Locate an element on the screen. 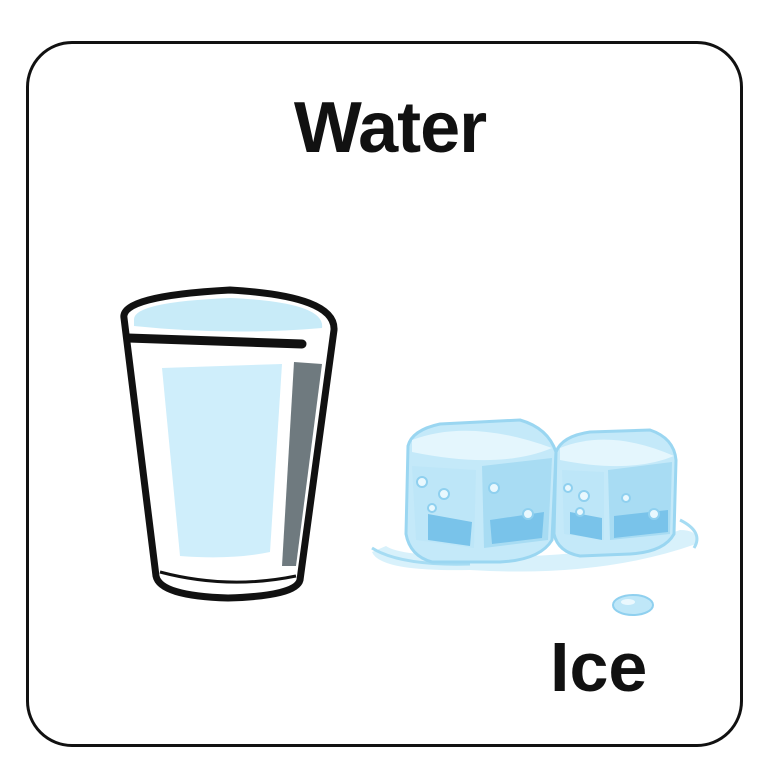 This screenshot has height=780, width=780. page-title: Water is located at coordinates (390, 128).